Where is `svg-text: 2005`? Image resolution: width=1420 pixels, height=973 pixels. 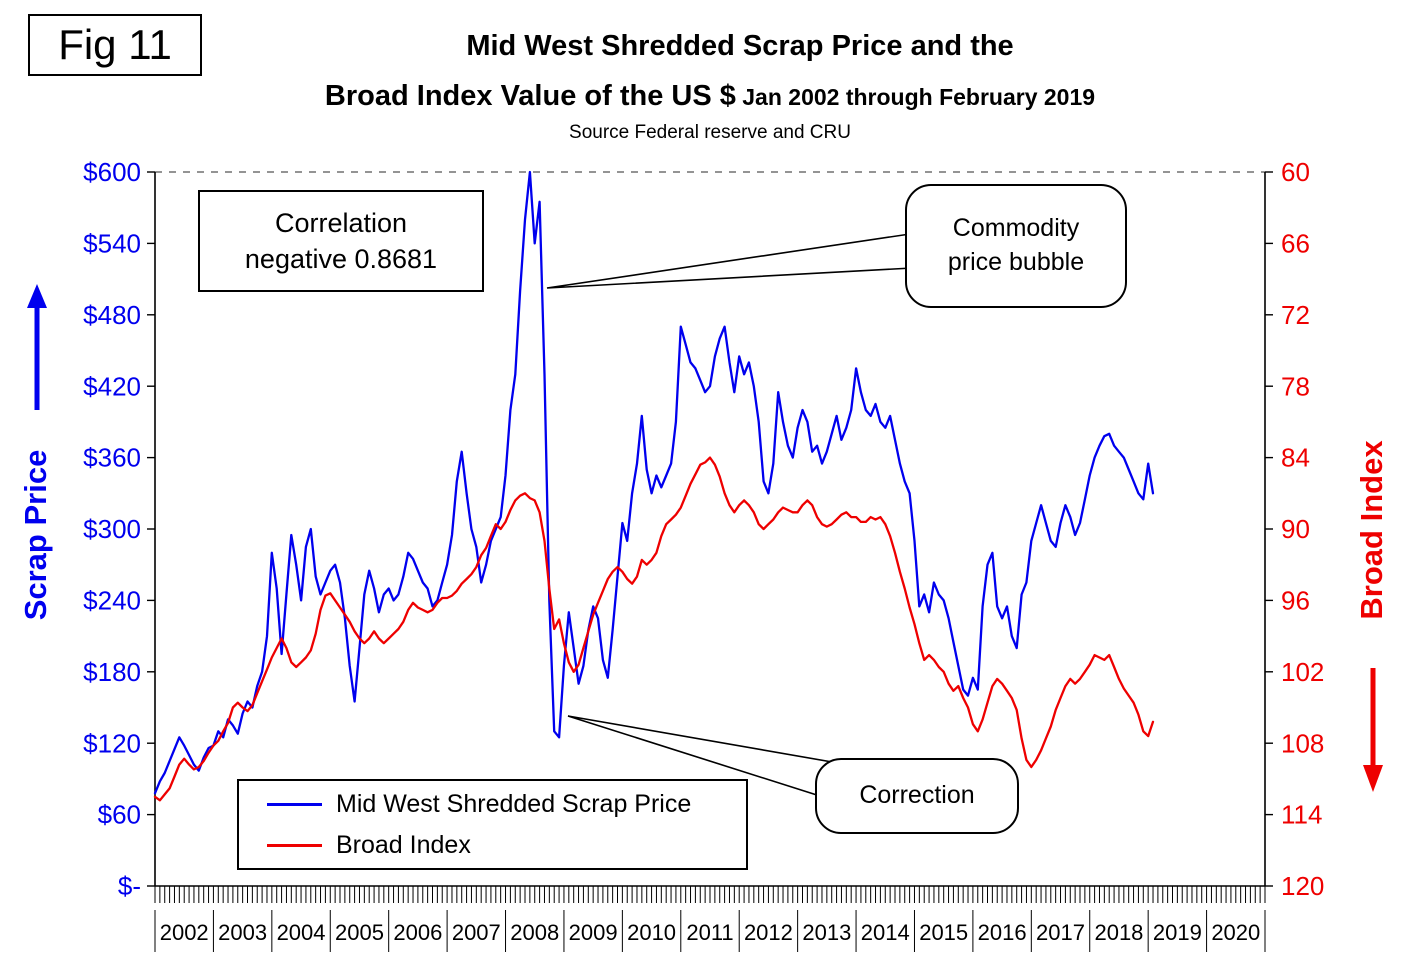 svg-text: 2005 is located at coordinates (359, 932).